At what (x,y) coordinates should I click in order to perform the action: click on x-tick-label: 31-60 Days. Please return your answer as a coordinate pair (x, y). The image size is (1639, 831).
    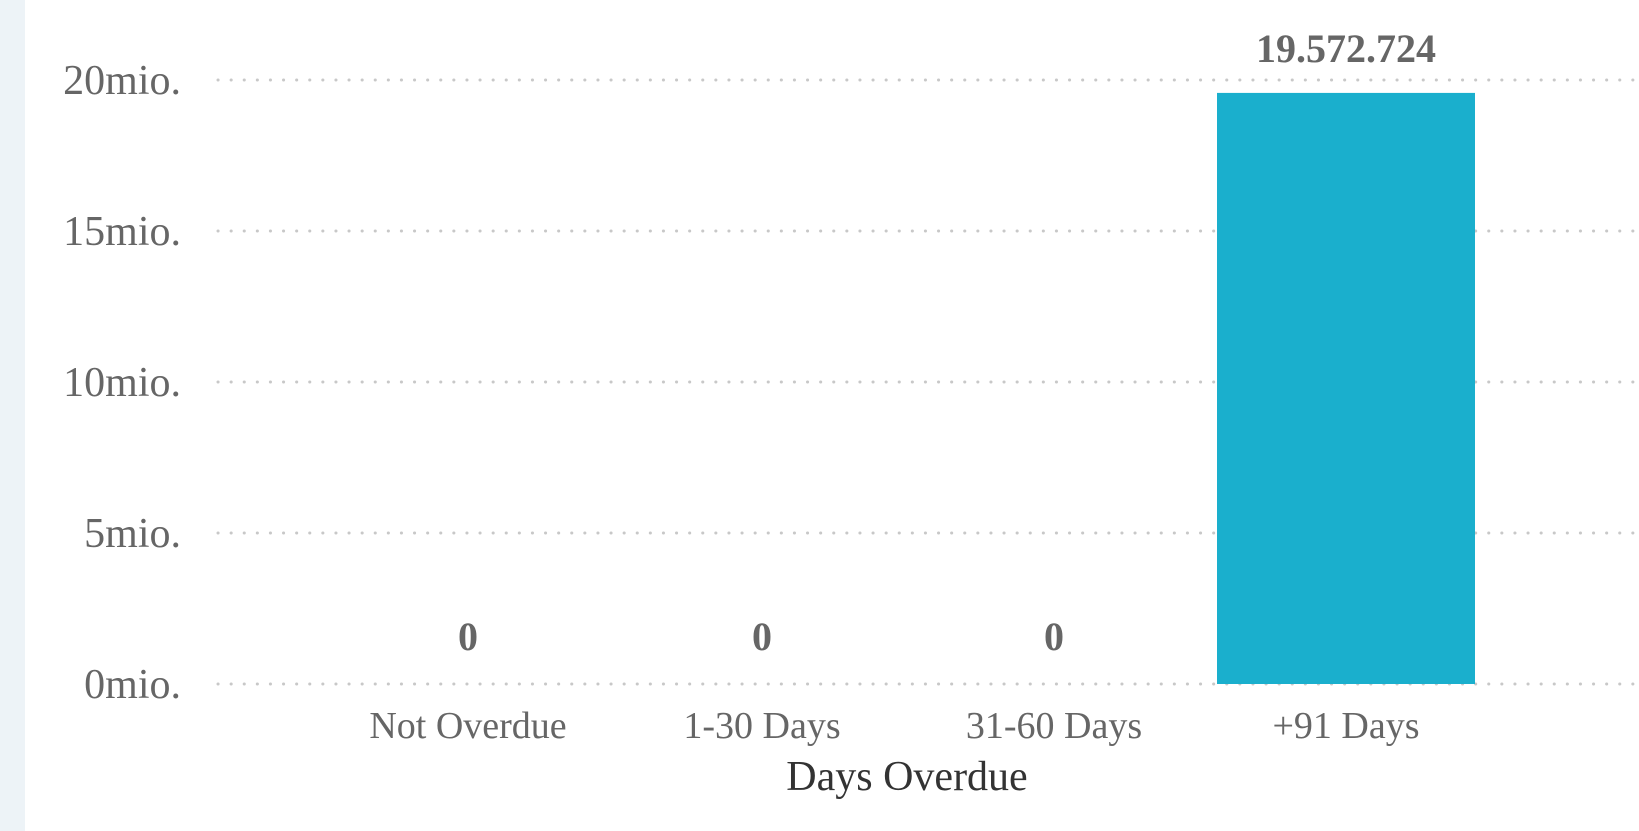
    Looking at the image, I should click on (1054, 726).